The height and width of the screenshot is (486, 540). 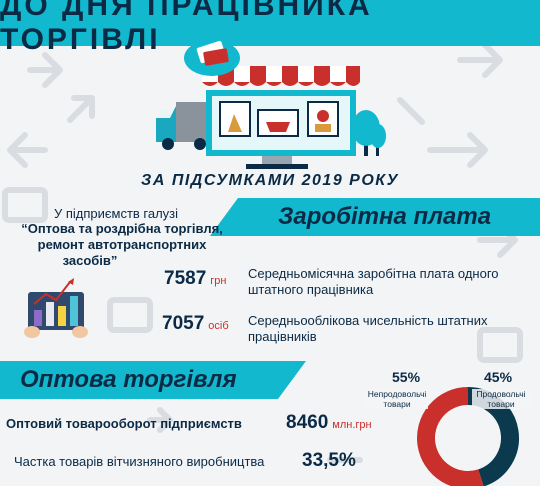 I want to click on employees-desc-line1: Середньооблікова чисельність штатних, so click(x=368, y=320).